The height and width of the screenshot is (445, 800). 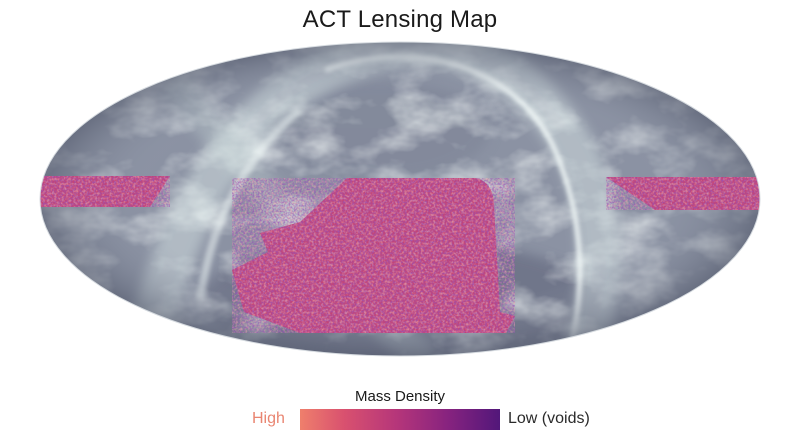 I want to click on colorbar-high-label: High, so click(x=268, y=418).